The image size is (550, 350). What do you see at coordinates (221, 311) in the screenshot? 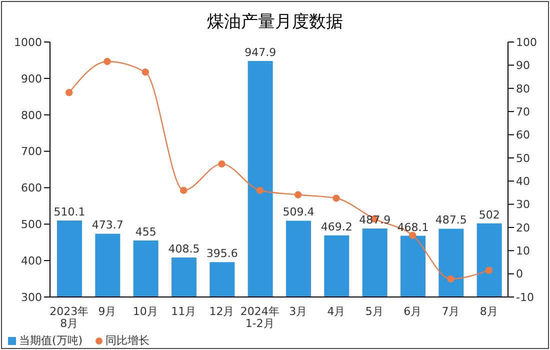
I see `x-tick-label: 12月` at bounding box center [221, 311].